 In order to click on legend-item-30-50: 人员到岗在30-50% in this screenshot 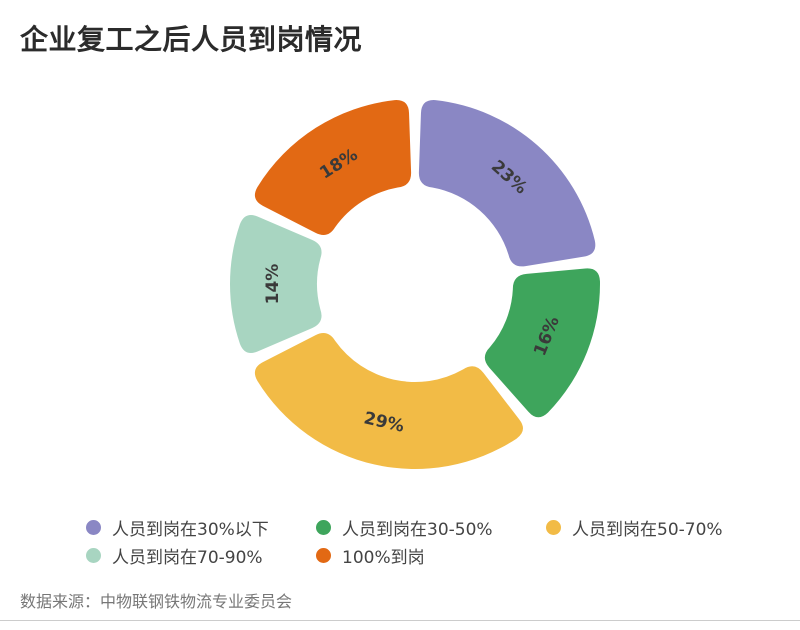, I will do `click(431, 527)`.